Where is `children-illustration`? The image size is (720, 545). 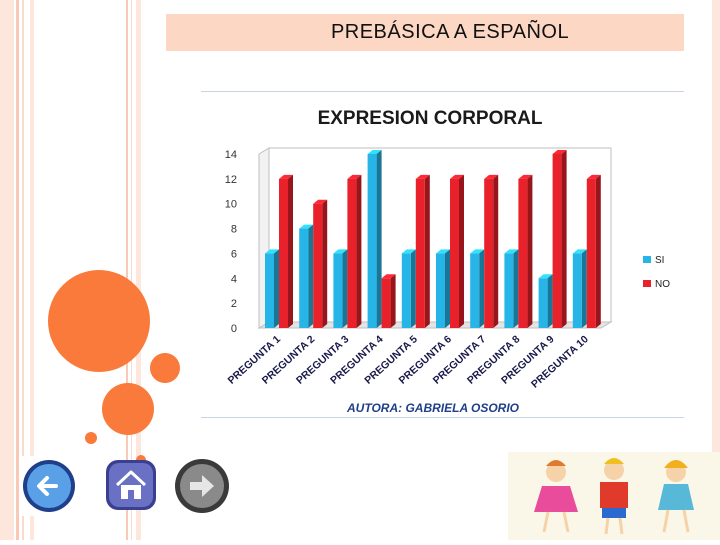 children-illustration is located at coordinates (614, 496).